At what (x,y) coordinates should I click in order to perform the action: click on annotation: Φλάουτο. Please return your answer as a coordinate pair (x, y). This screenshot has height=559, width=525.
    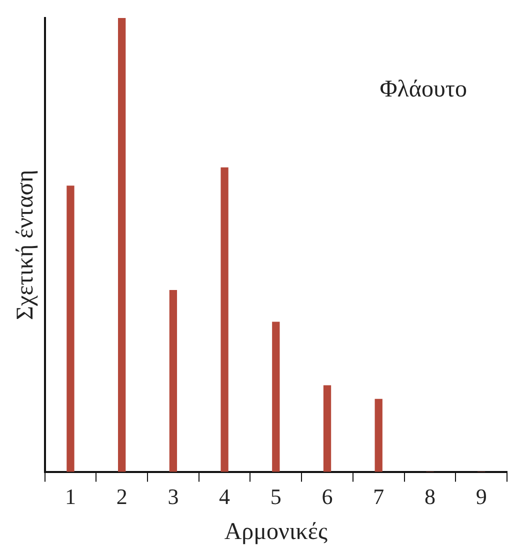
    Looking at the image, I should click on (423, 89).